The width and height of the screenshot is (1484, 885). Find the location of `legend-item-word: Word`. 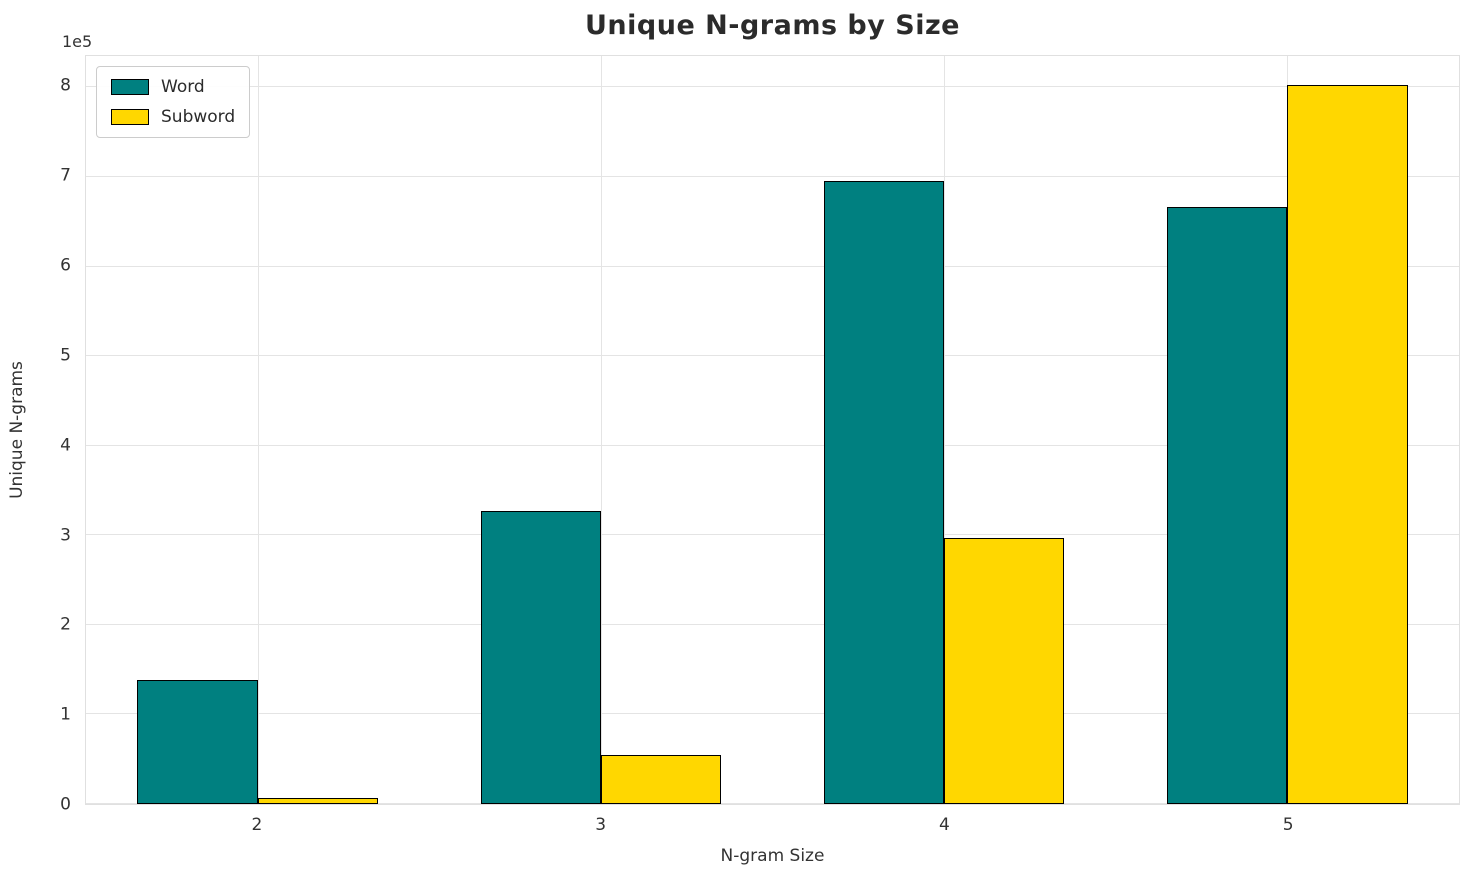

legend-item-word: Word is located at coordinates (173, 87).